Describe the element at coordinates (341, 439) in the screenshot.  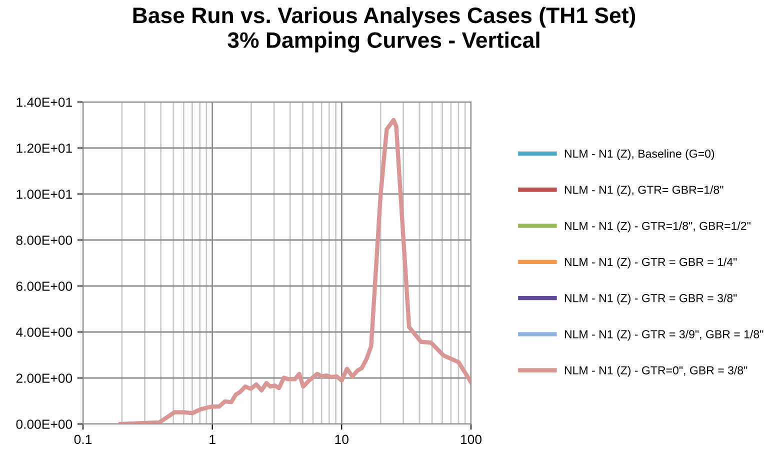
I see `x-tick-label: 10` at that location.